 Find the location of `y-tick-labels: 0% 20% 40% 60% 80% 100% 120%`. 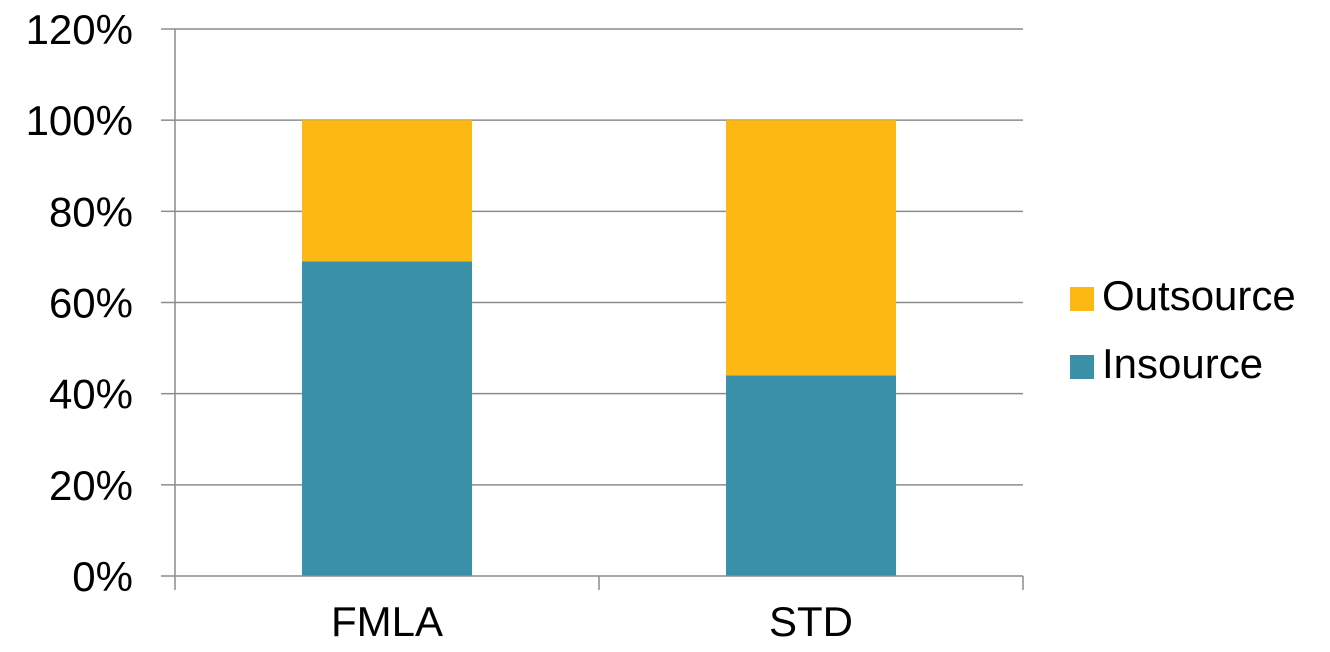

y-tick-labels: 0% 20% 40% 60% 80% 100% 120% is located at coordinates (79, 303).